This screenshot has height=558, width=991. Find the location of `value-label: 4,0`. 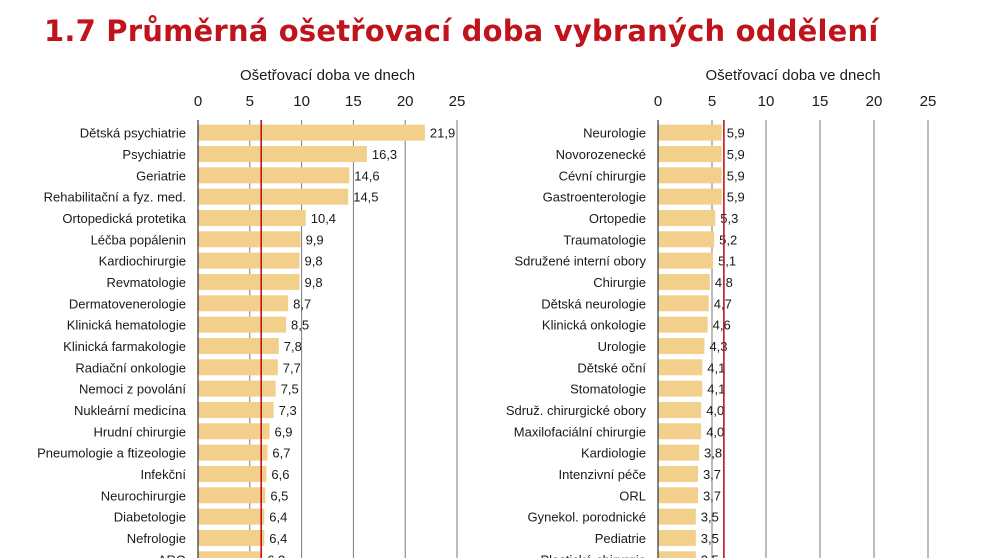

value-label: 4,0 is located at coordinates (715, 410).